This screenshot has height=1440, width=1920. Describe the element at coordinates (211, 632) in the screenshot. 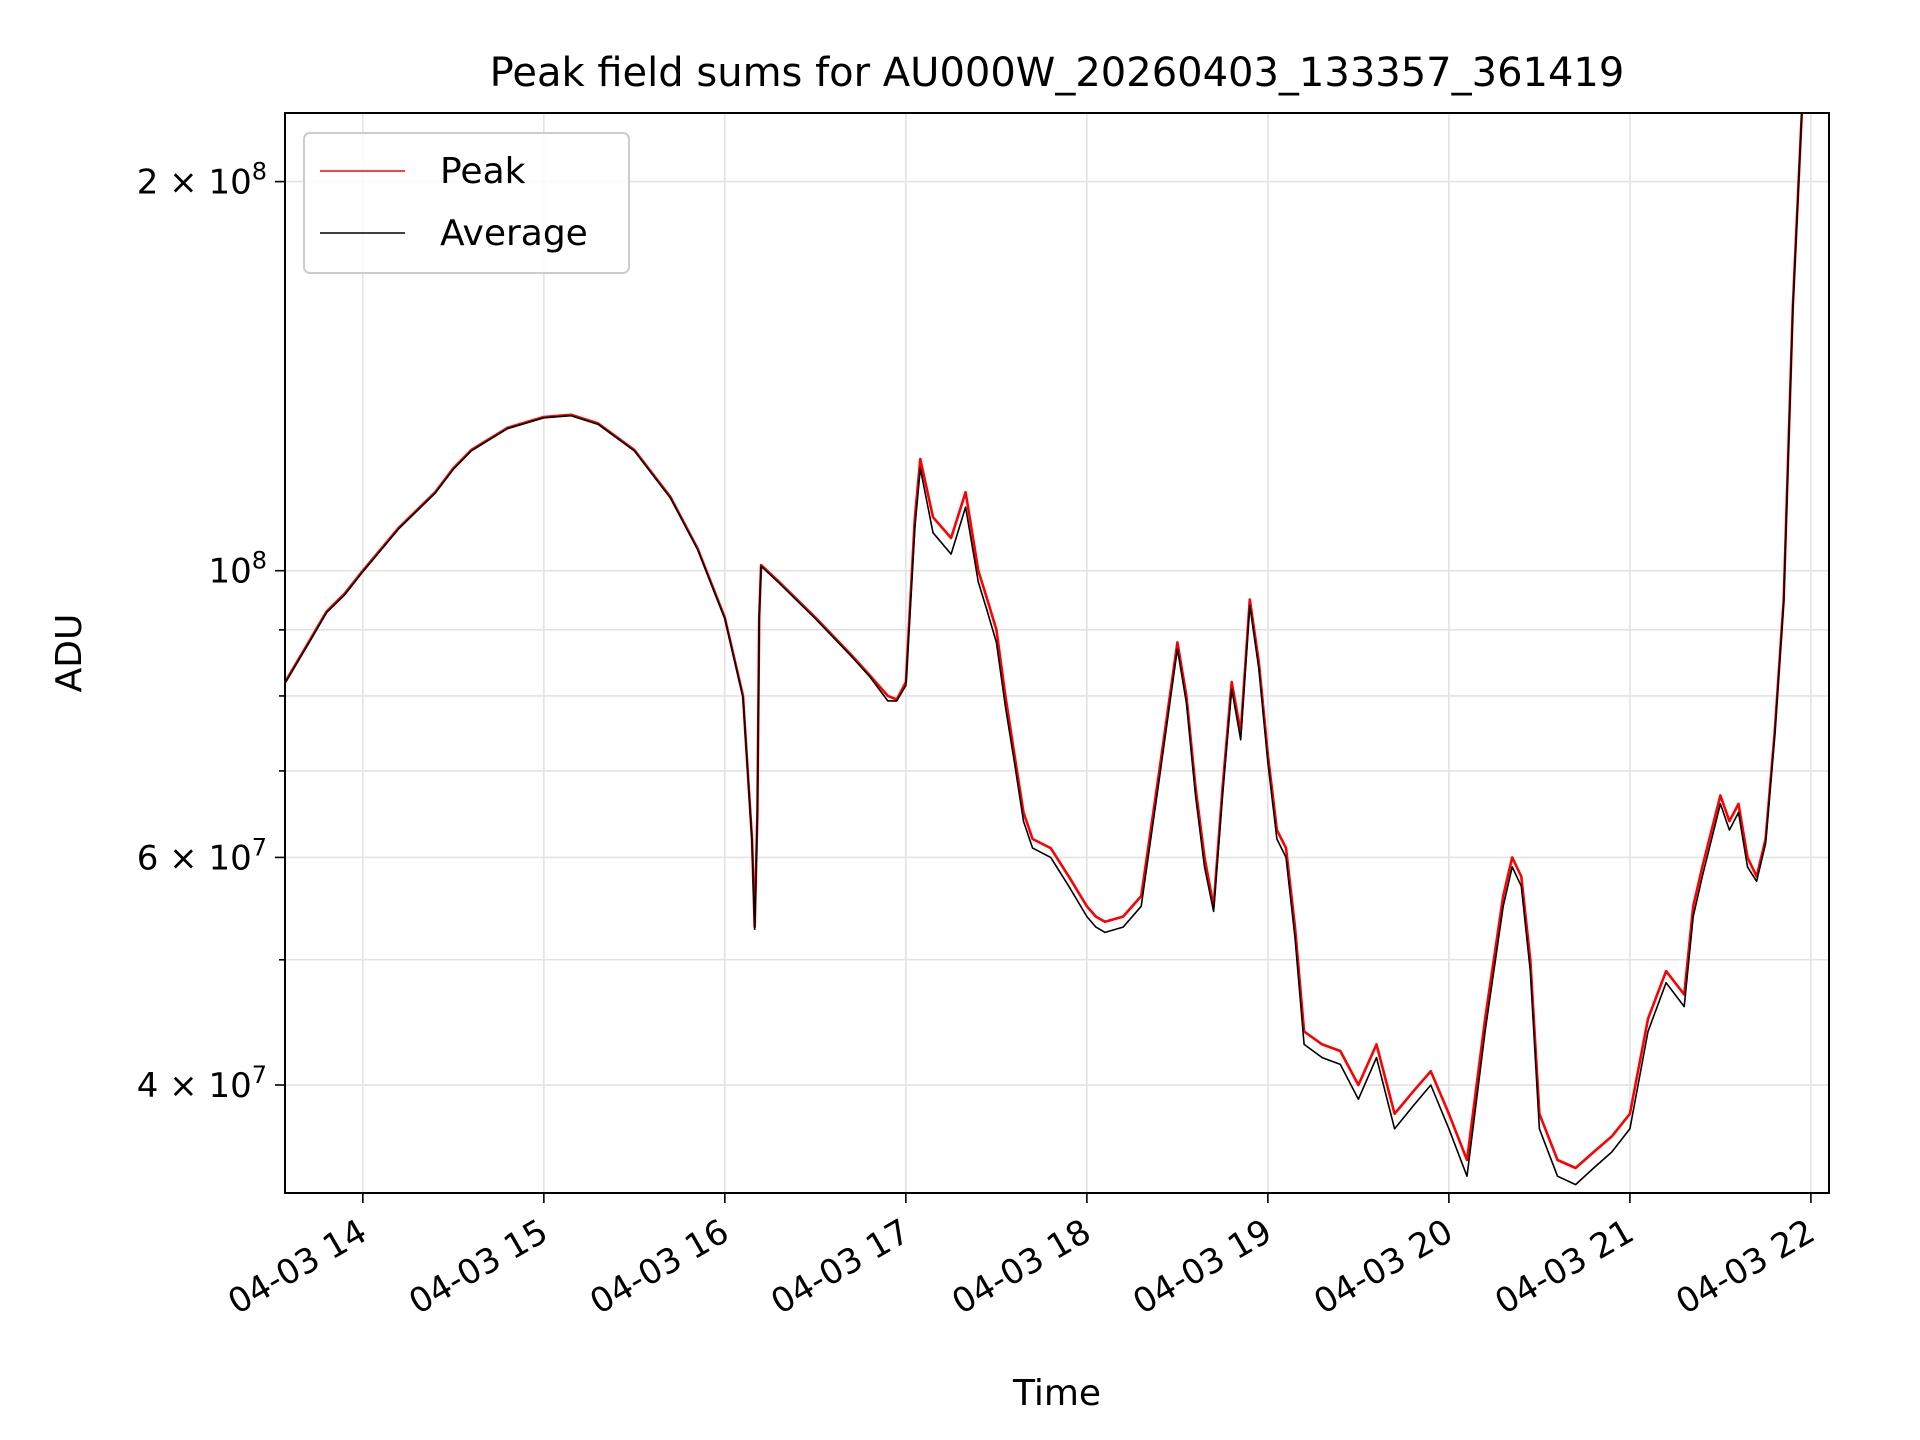

I see `y-axis-ticks: 4 × 107 6 × 107 108 2 × 108` at that location.